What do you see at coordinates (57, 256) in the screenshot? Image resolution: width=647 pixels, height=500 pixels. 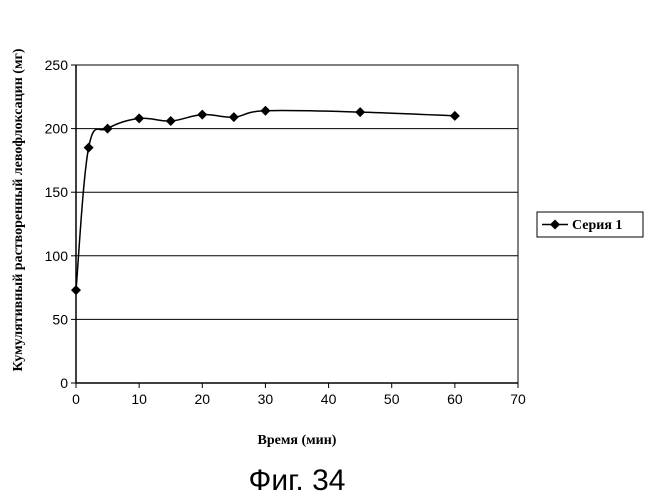 I see `y-tick-label-100: 100` at bounding box center [57, 256].